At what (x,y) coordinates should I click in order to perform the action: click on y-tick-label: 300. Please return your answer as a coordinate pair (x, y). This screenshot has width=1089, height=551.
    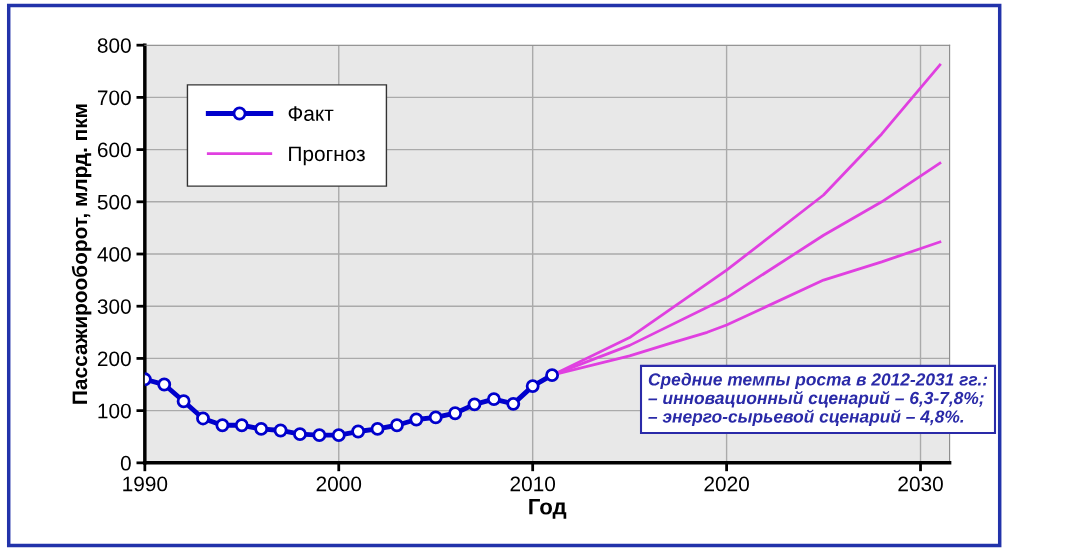
    Looking at the image, I should click on (114, 306).